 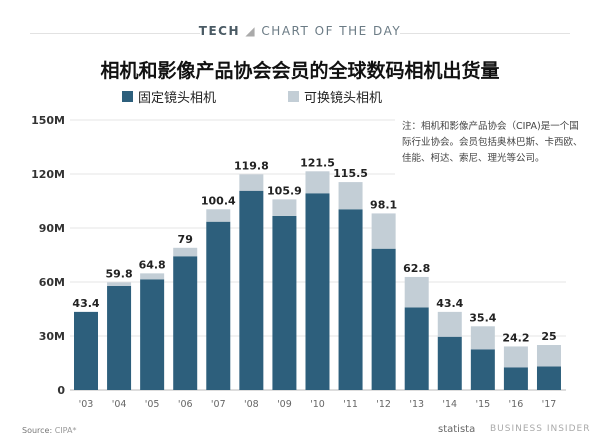 I want to click on y-tick-label: 30M, so click(x=52, y=336).